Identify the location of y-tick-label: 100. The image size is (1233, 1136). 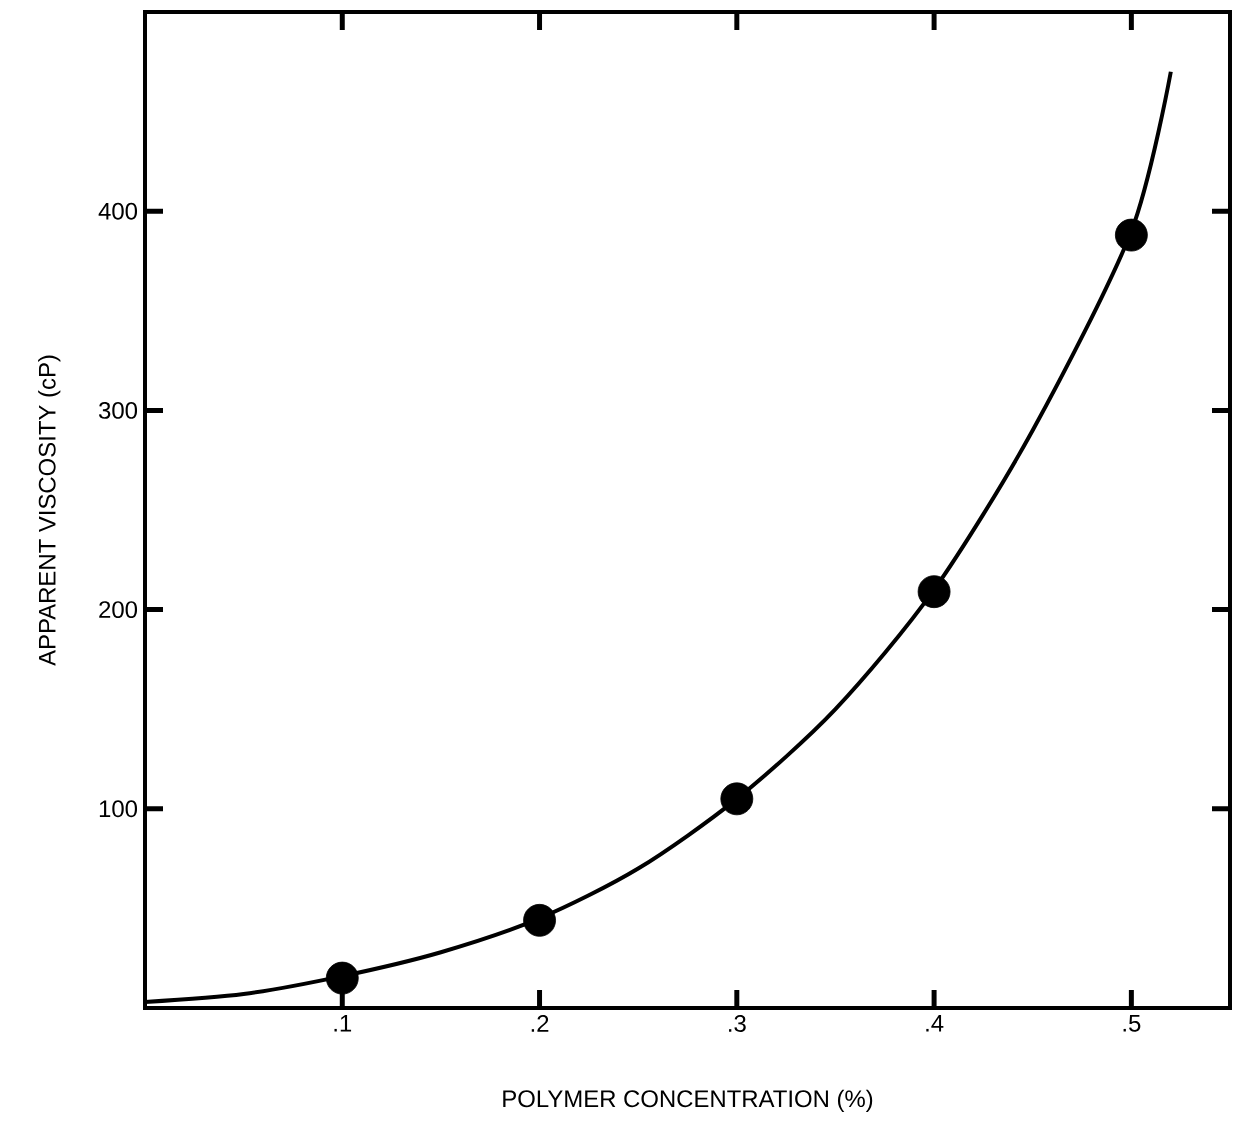
(118, 809).